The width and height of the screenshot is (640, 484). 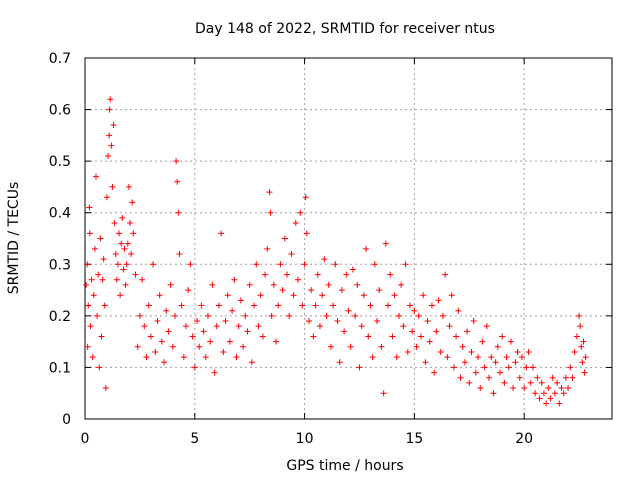 I want to click on y-tick-label: 0.3, so click(x=60, y=265).